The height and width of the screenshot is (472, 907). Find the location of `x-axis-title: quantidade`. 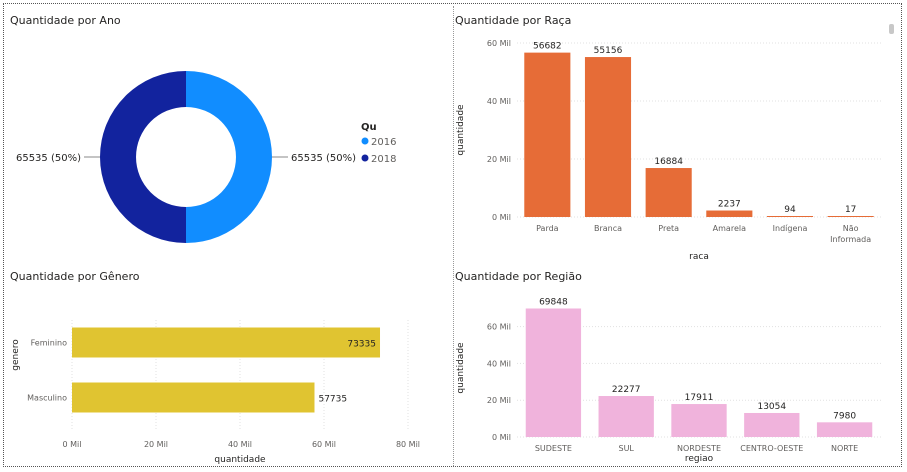

x-axis-title: quantidade is located at coordinates (240, 460).